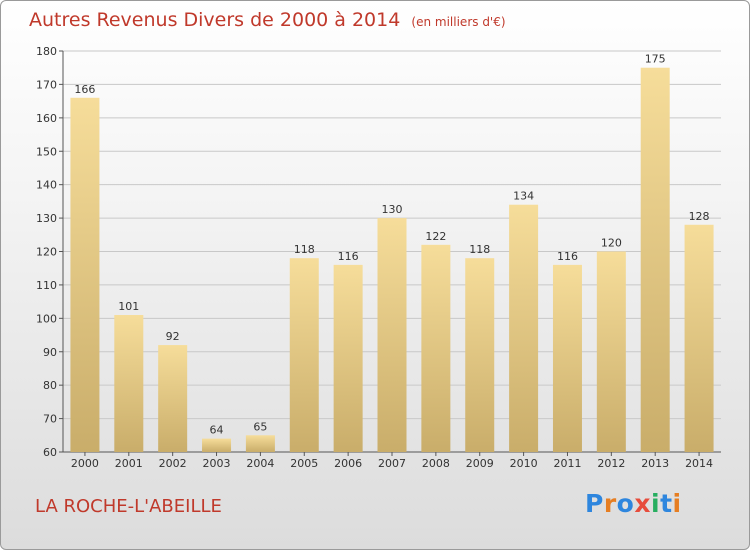 The image size is (750, 550). I want to click on bar-2004, so click(260, 443).